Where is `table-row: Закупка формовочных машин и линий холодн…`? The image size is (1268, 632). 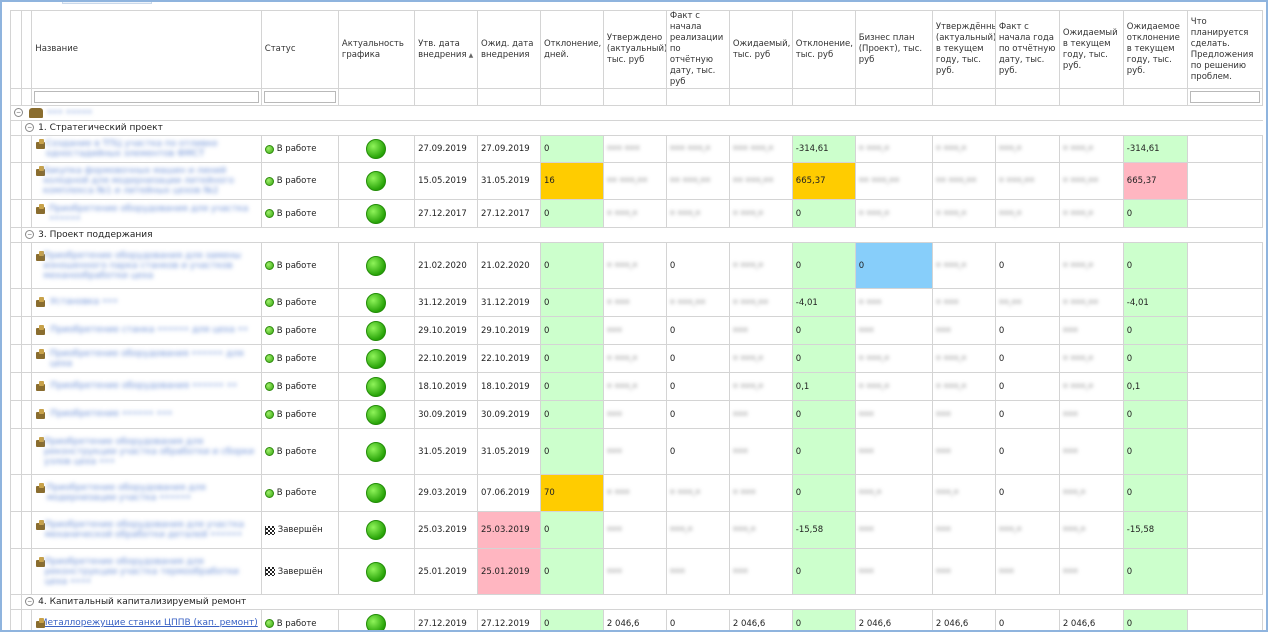 table-row: Закупка формовочных машин и линий холодн… is located at coordinates (636, 181).